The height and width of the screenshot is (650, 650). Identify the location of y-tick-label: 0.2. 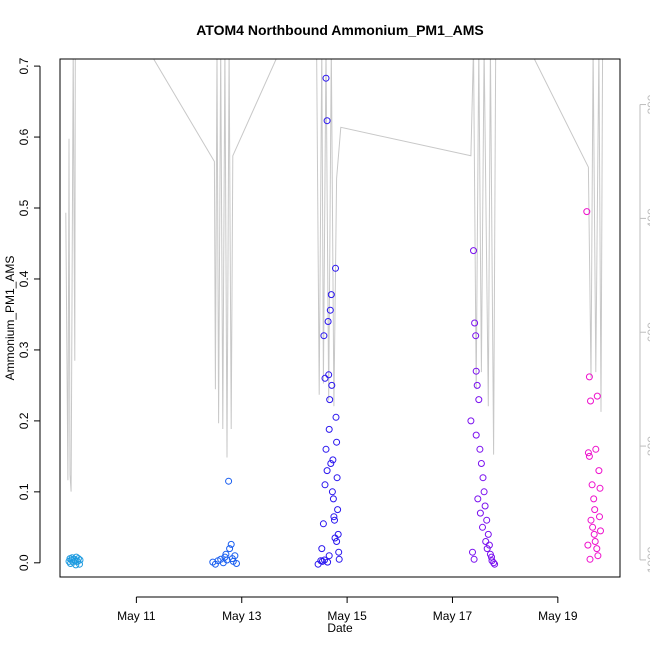
(24, 420).